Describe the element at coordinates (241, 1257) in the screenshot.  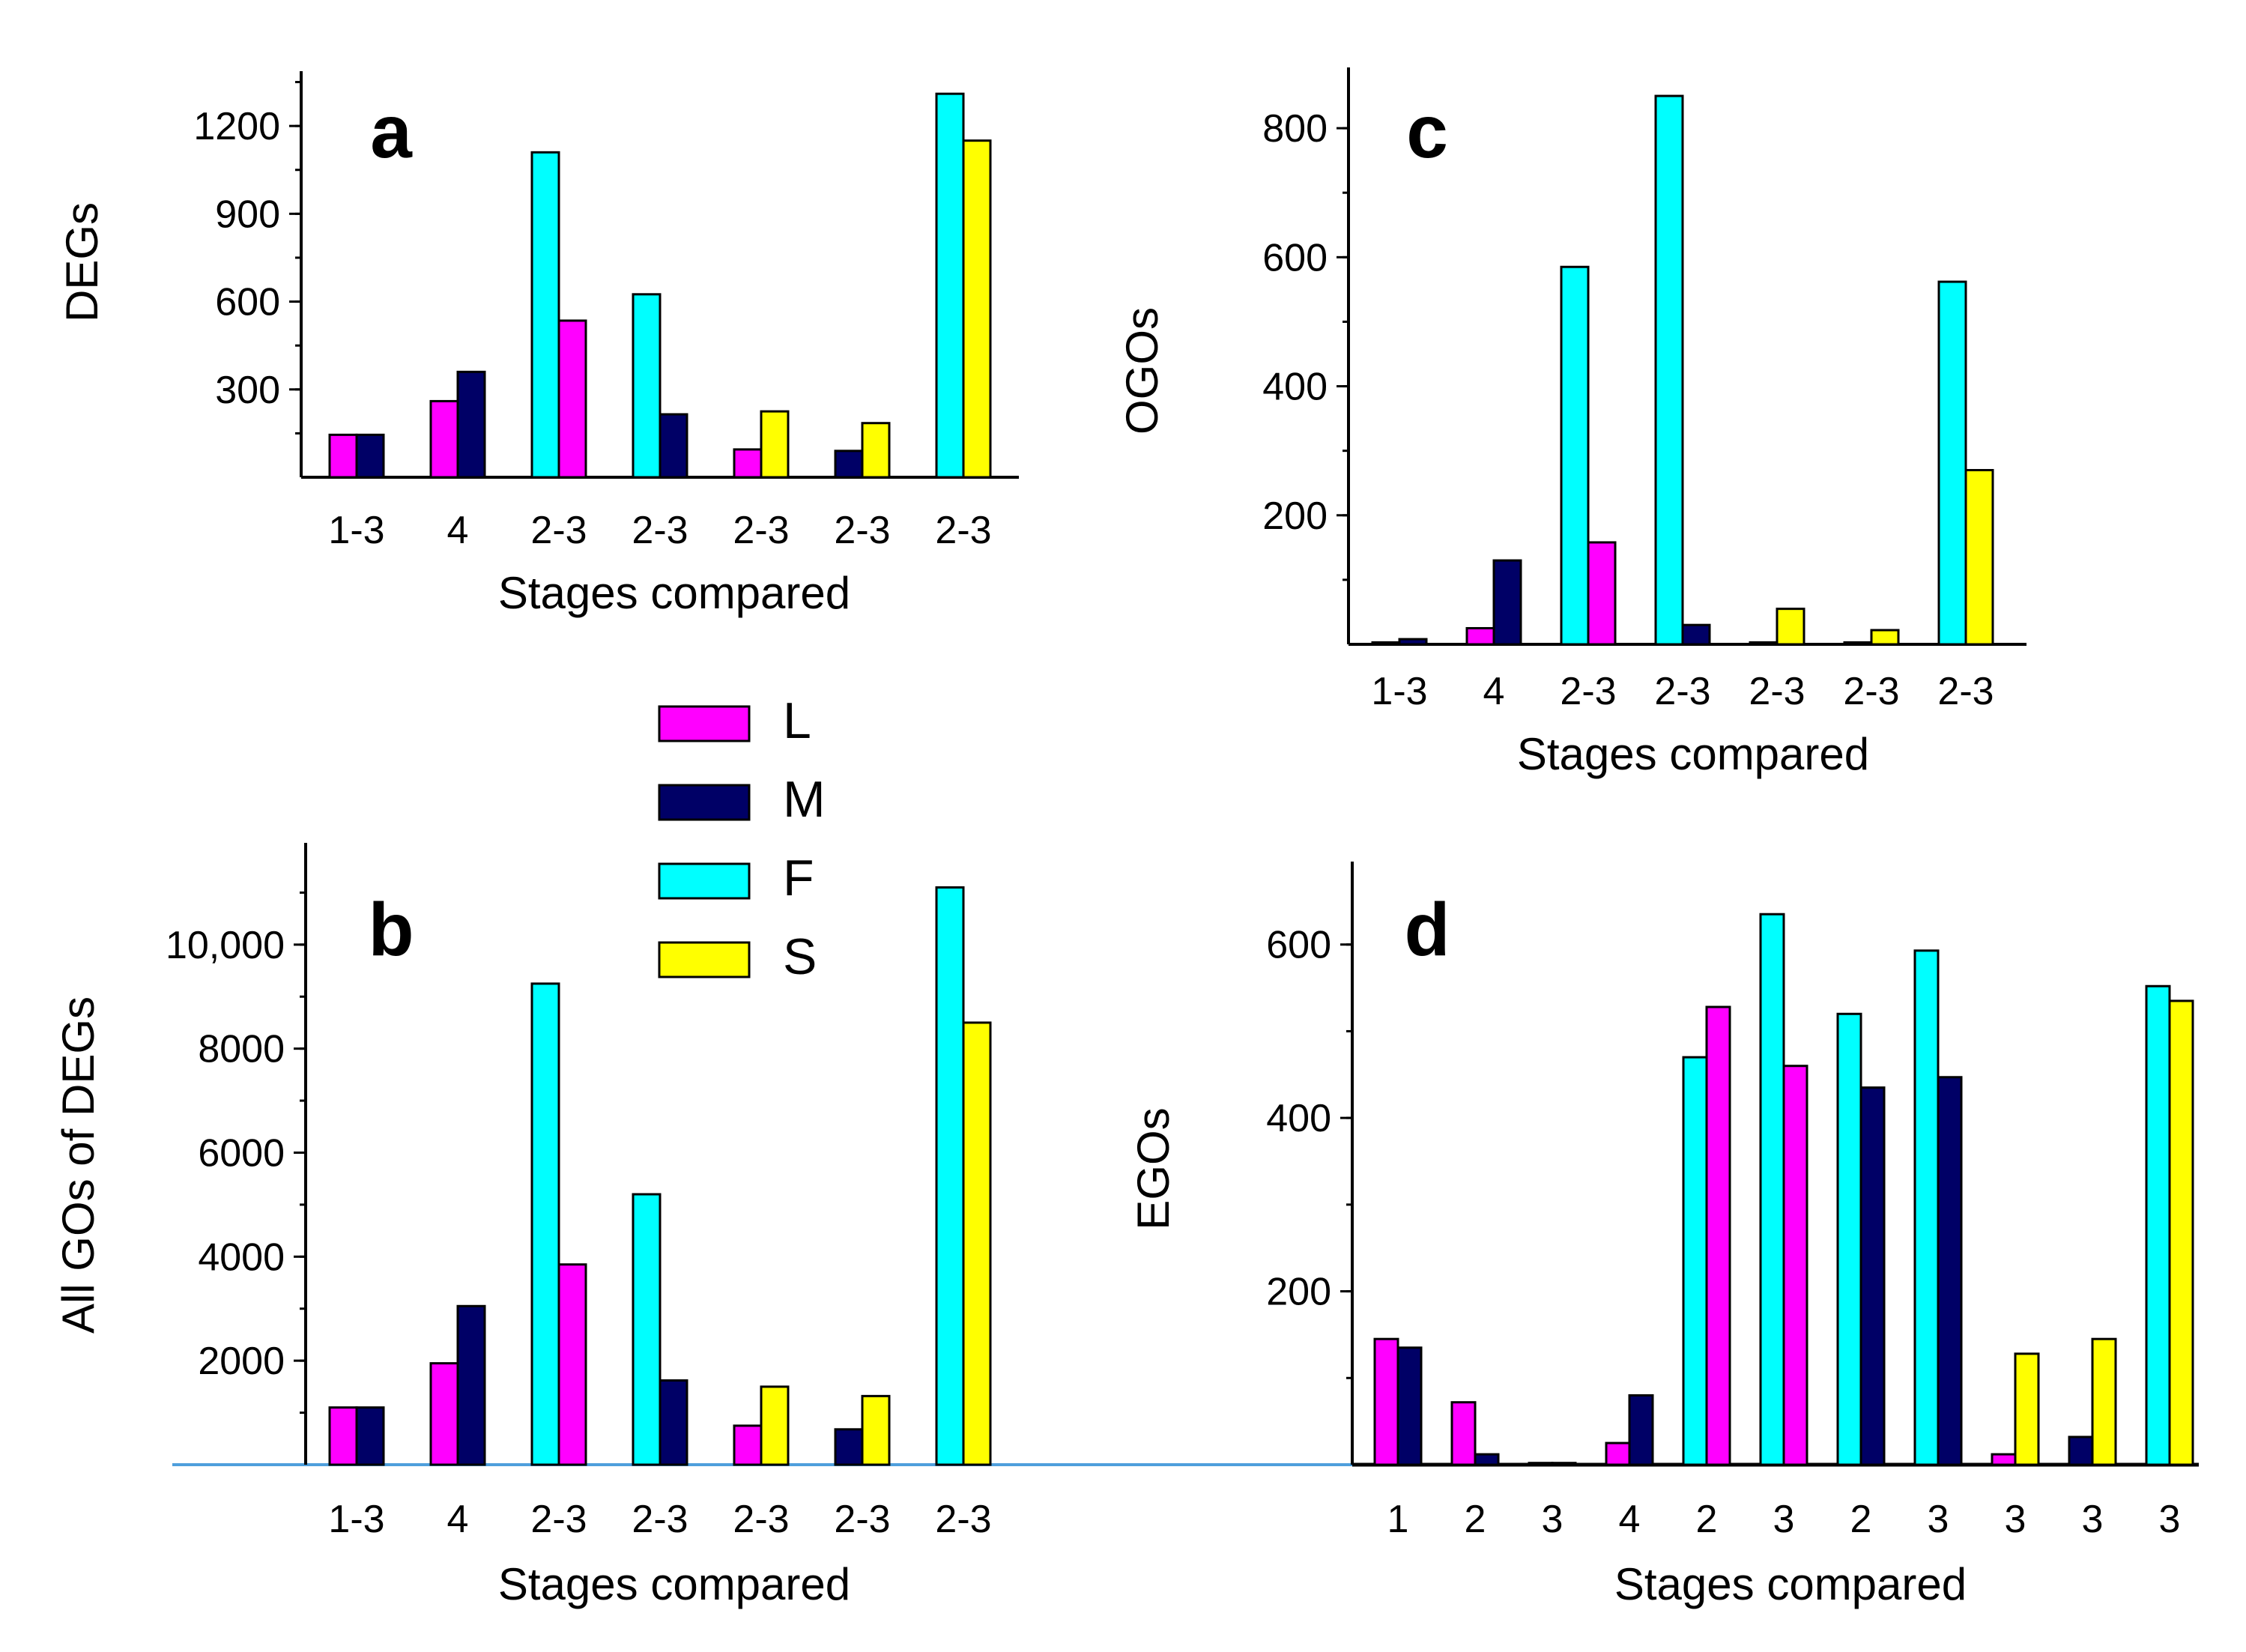
I see `y-tick-label: 4000` at that location.